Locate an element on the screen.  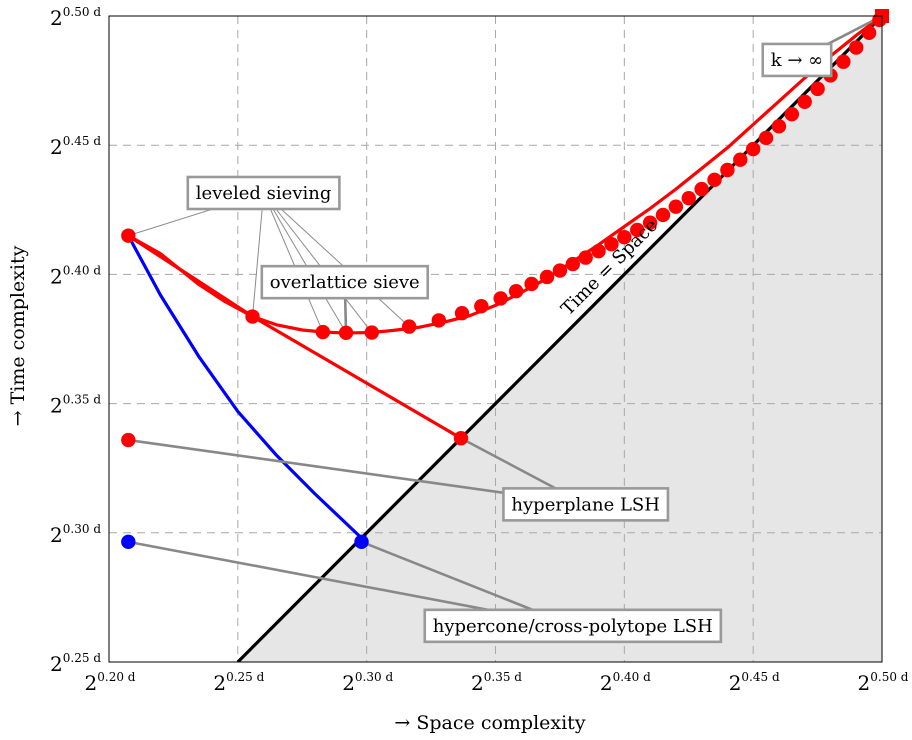
hyperplane-annotation-text: hyperplane LSH is located at coordinates (585, 504).